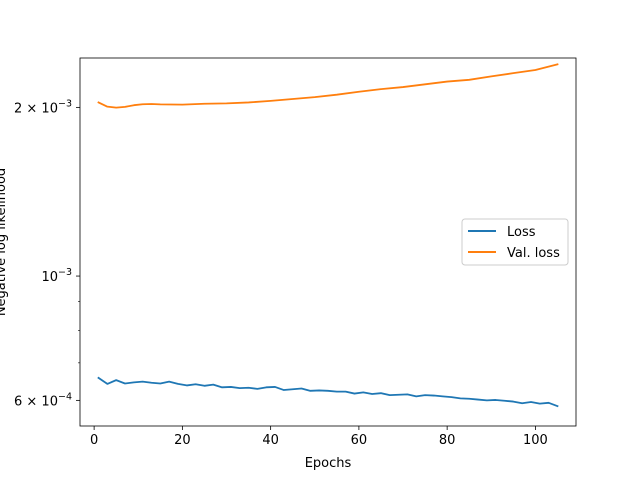  I want to click on legend-label-val-loss: Val. loss, so click(533, 253).